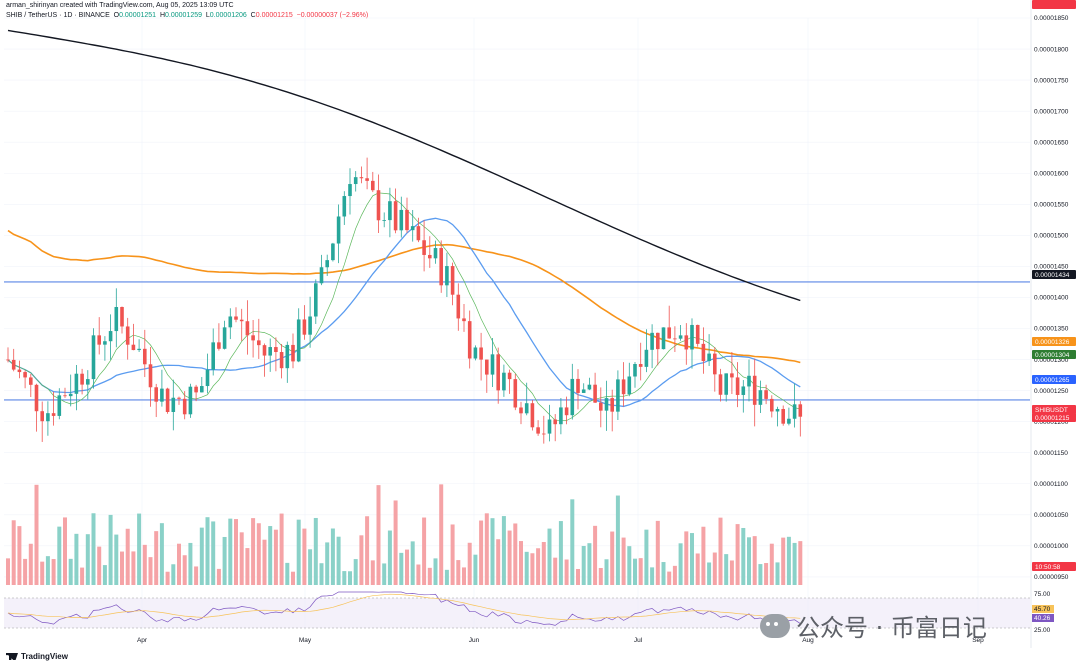 The width and height of the screenshot is (1080, 667). I want to click on tradingview-text: TradingView, so click(44, 656).